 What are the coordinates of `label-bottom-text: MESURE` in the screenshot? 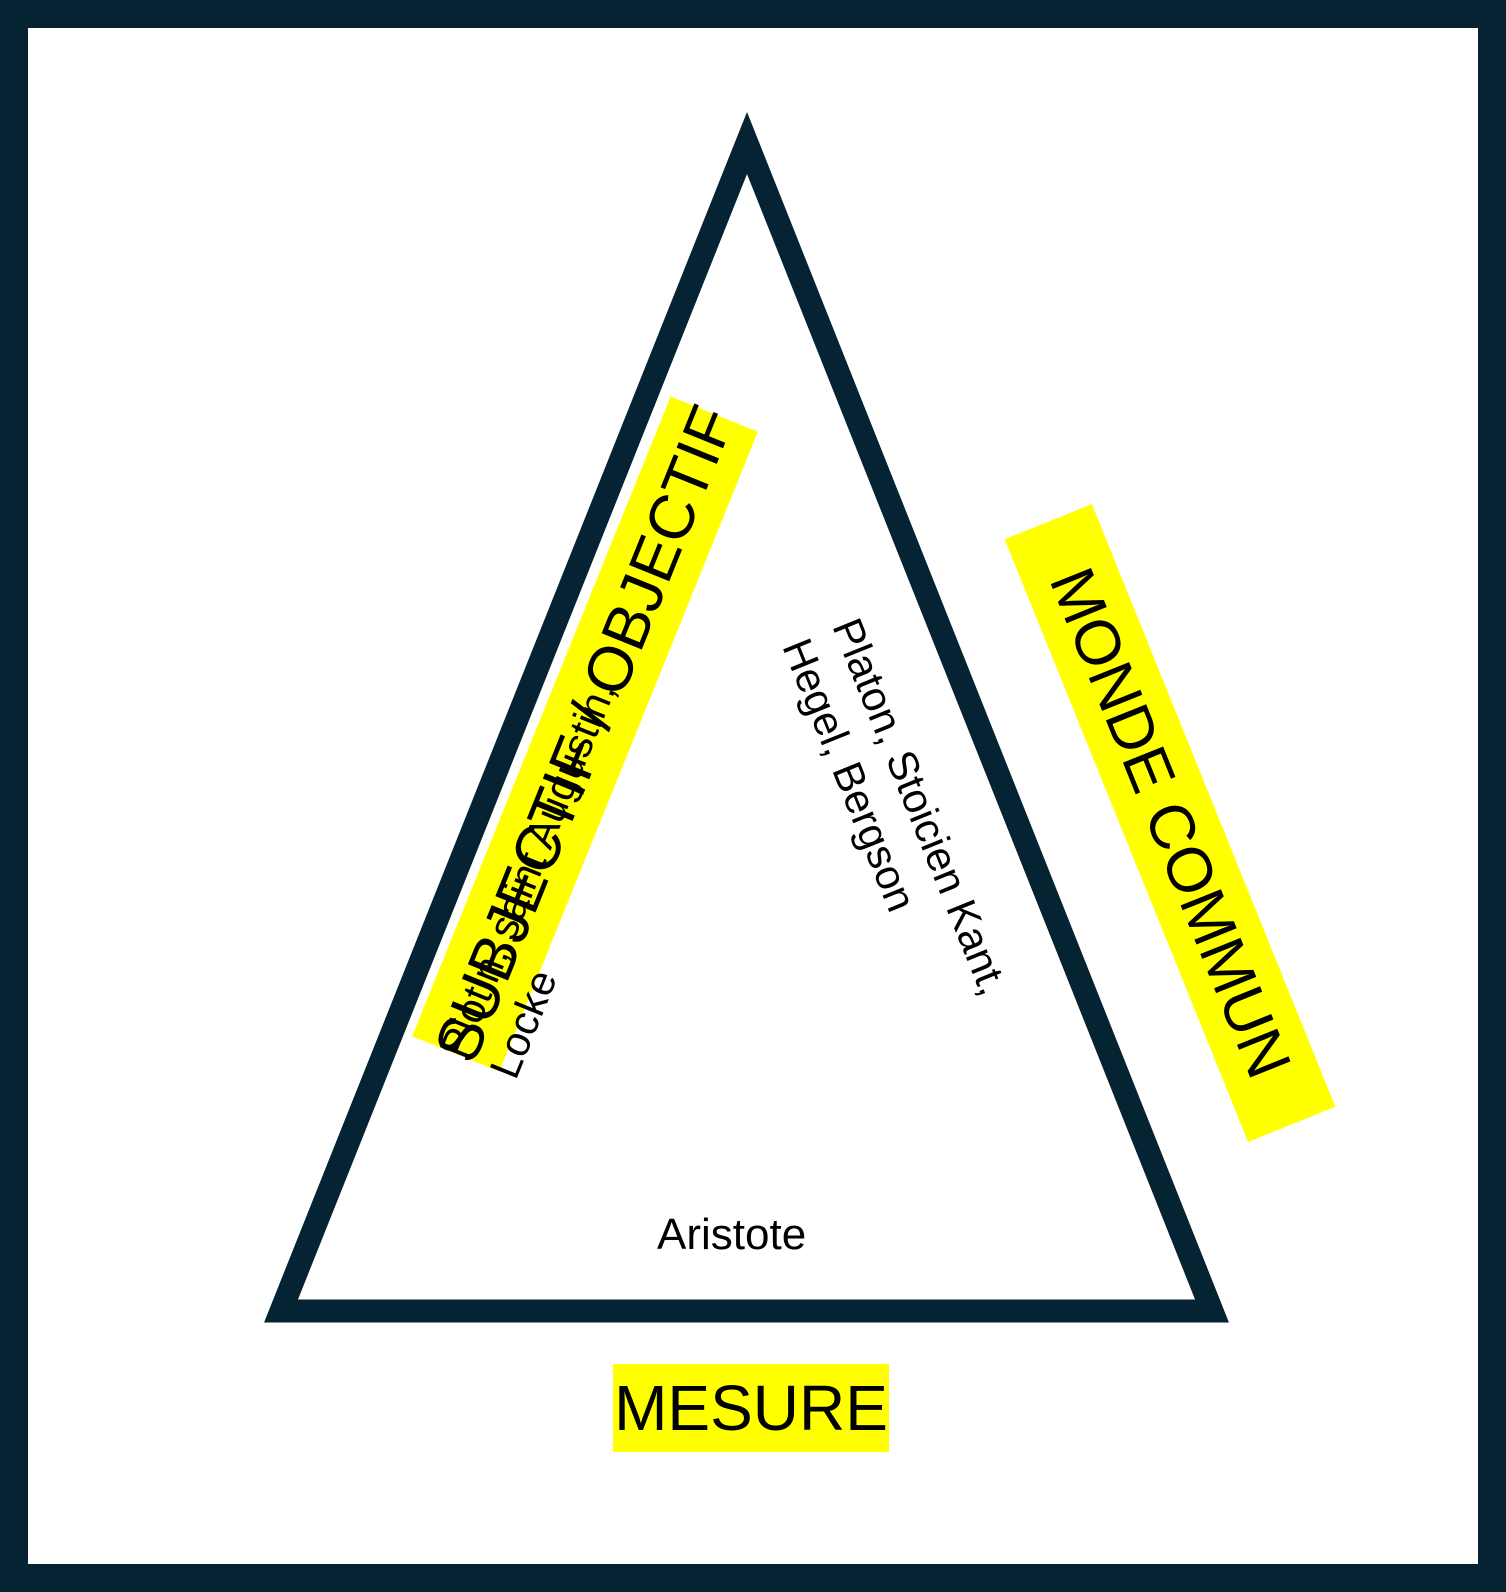 It's located at (751, 1408).